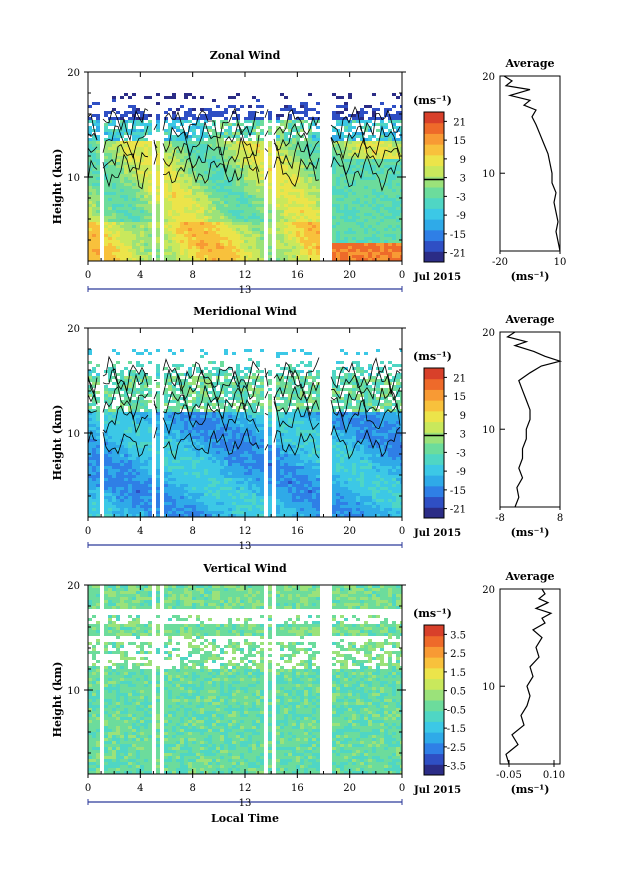 This screenshot has width=618, height=873. I want to click on colorbar-tick-label: 3.5, so click(458, 635).